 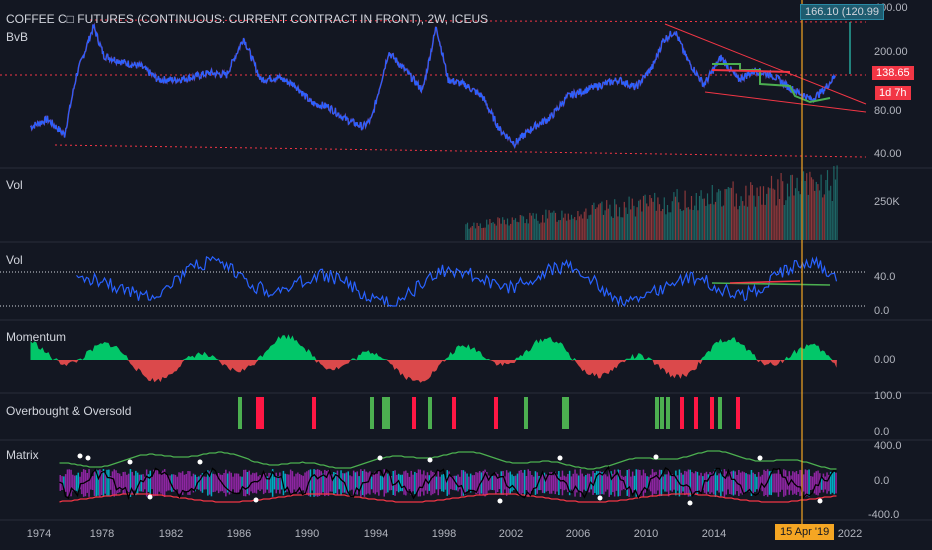 I want to click on y-label-ob-0: 0.0, so click(x=882, y=432).